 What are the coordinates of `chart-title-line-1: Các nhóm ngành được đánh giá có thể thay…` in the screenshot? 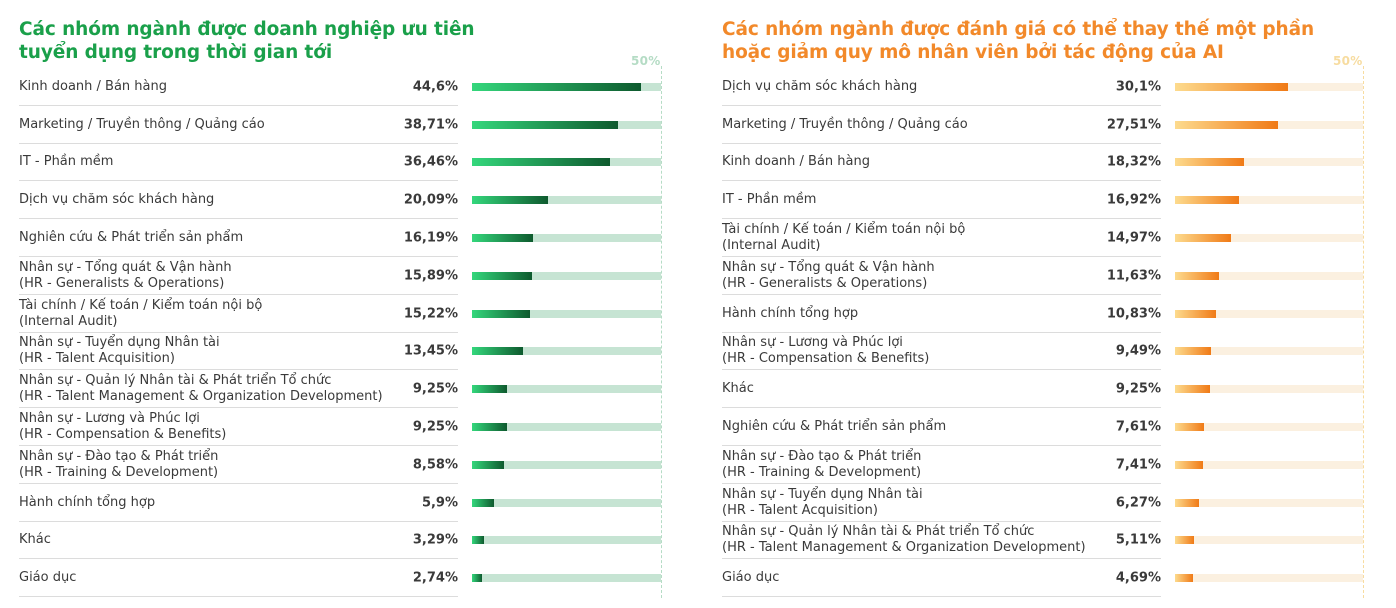 It's located at (1018, 29).